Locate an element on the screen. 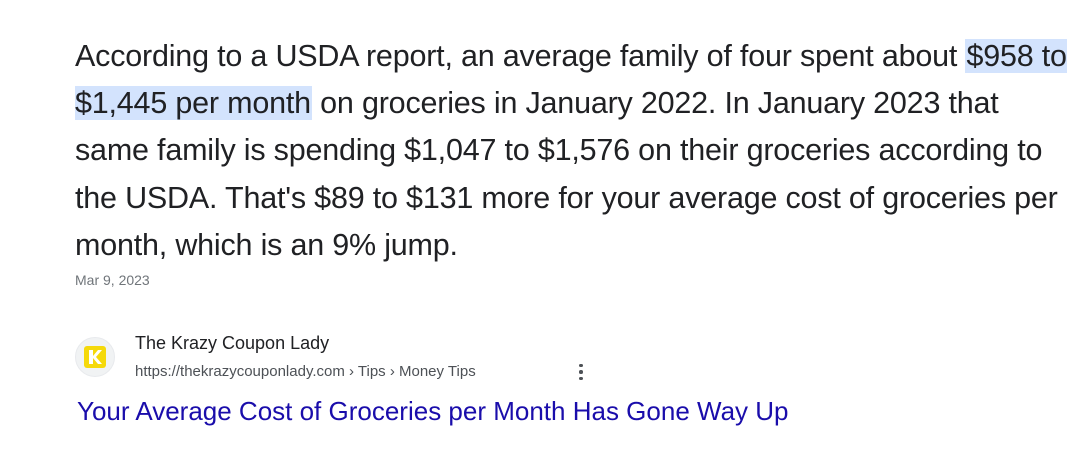  snippet-date: Mar 9, 2023 is located at coordinates (112, 280).